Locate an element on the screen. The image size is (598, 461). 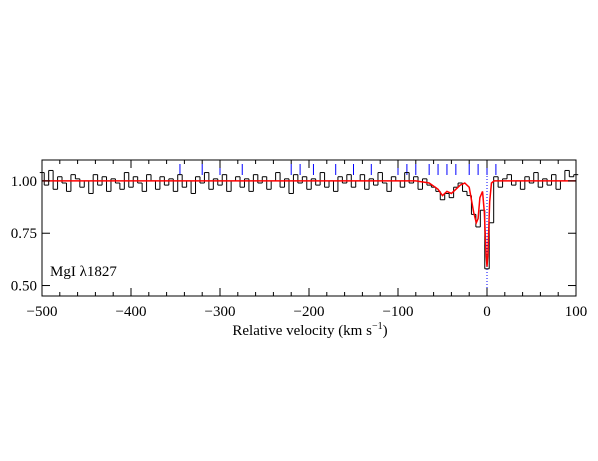
x-tick-label: −500 is located at coordinates (42, 312).